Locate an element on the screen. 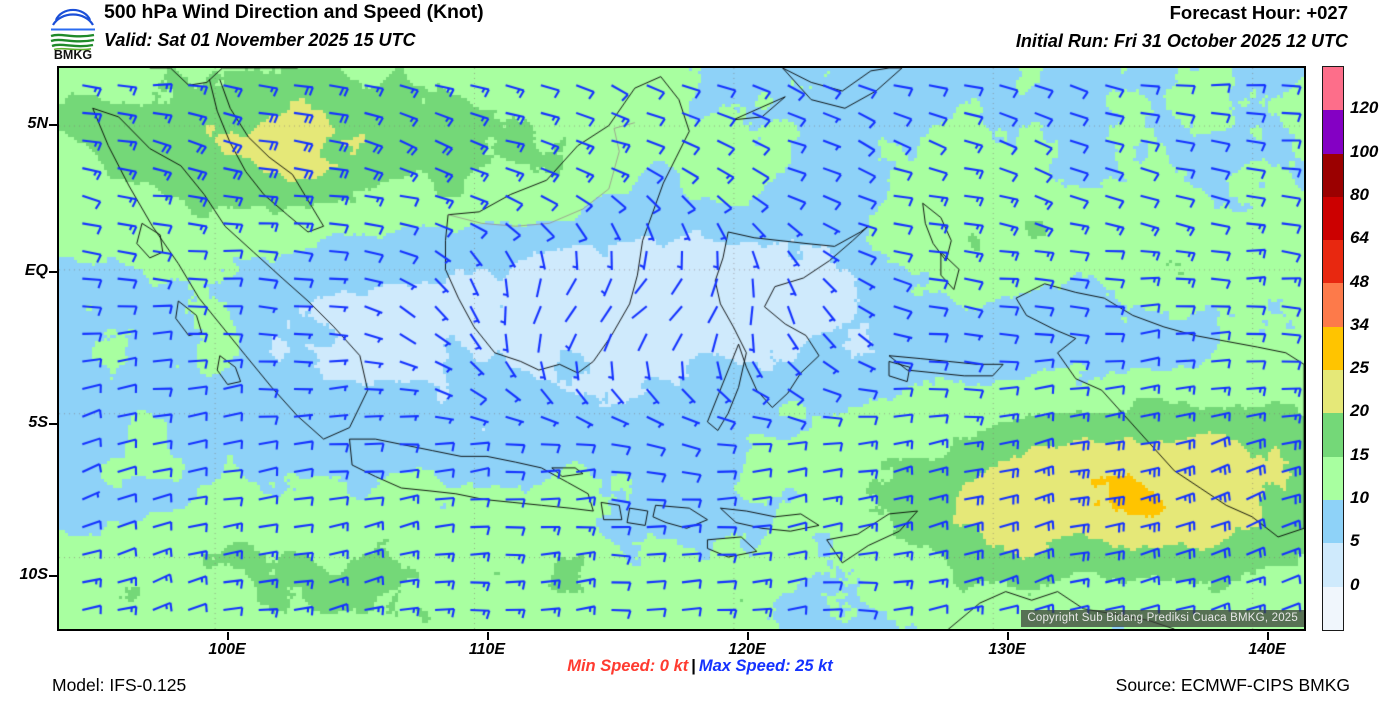 This screenshot has width=1400, height=709. lon-tick-100e is located at coordinates (228, 636).